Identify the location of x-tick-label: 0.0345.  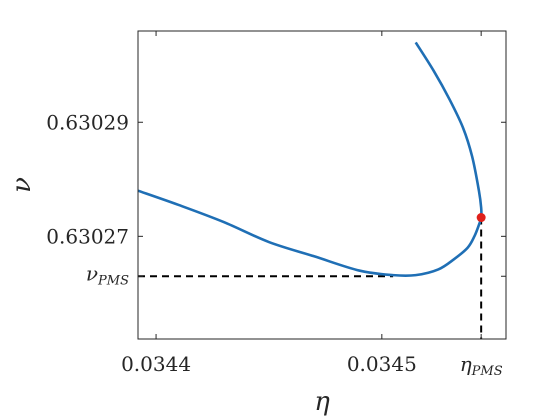
(382, 364).